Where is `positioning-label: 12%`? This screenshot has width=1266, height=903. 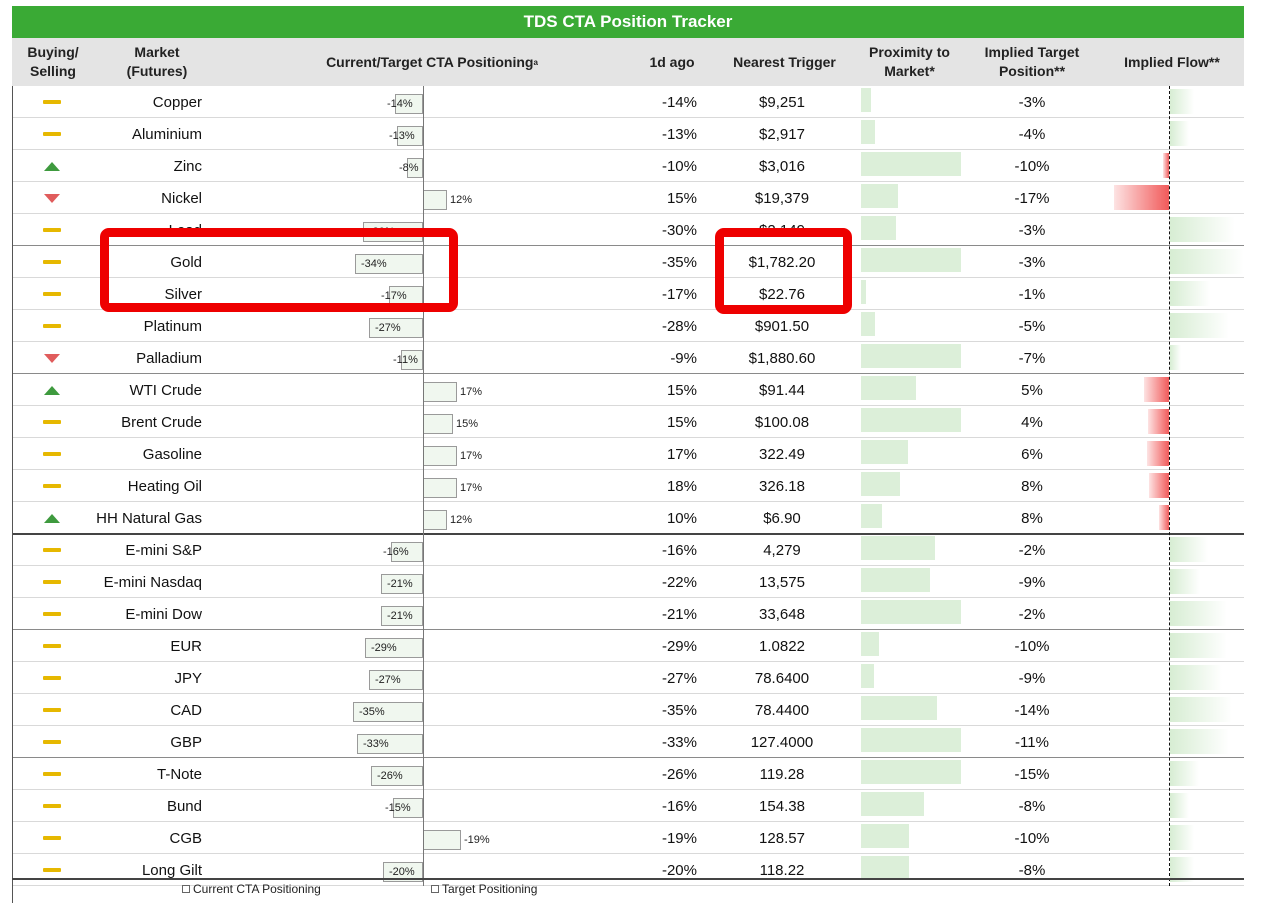 positioning-label: 12% is located at coordinates (461, 520).